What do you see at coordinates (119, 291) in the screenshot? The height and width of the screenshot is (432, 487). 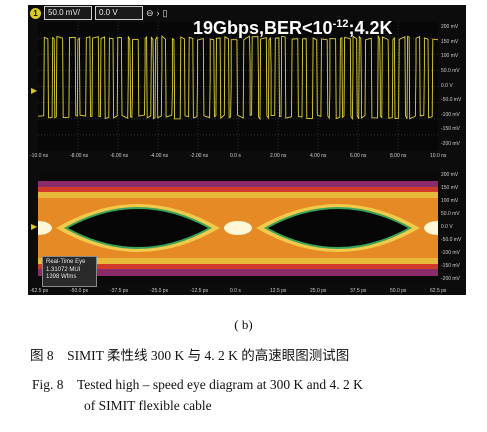 I see `eye-x-label: -37.5 ps` at bounding box center [119, 291].